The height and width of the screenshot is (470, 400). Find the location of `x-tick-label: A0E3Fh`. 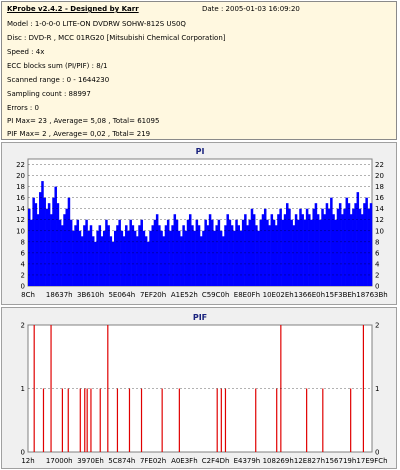

x-tick-label: A0E3Fh is located at coordinates (184, 461).